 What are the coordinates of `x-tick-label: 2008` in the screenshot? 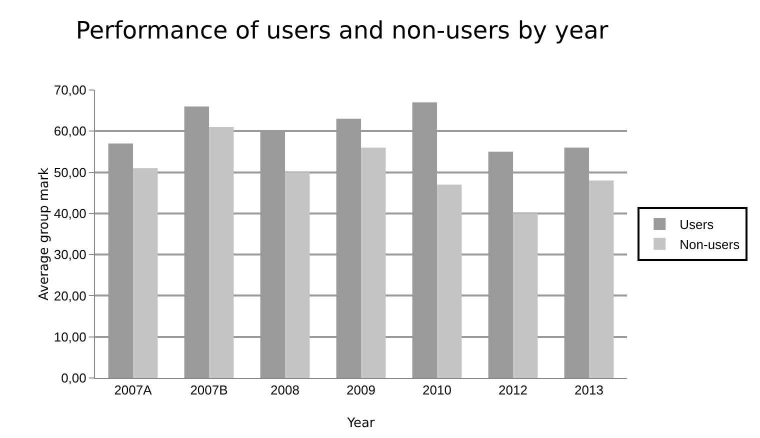 It's located at (285, 390).